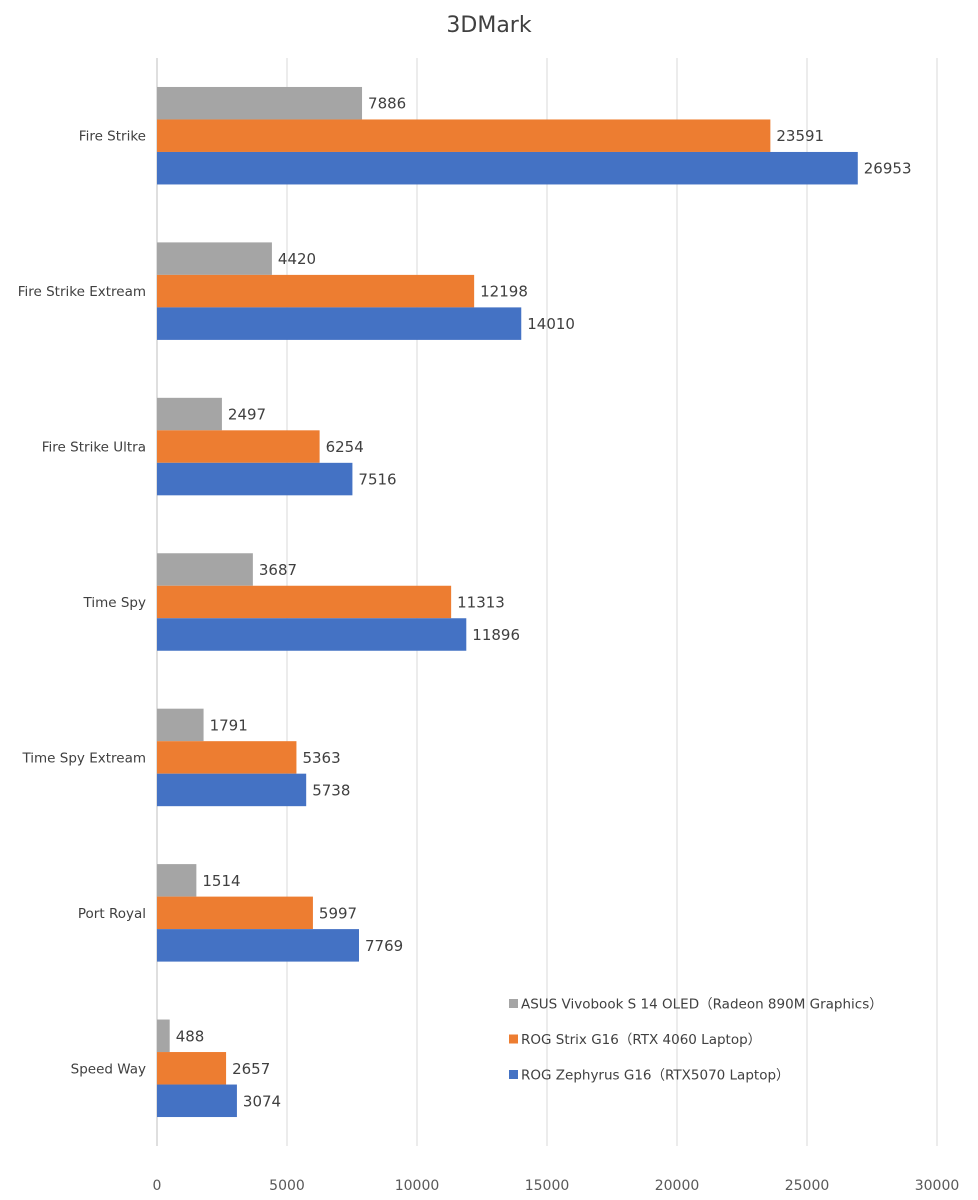 The width and height of the screenshot is (978, 1200). I want to click on data-label: 7886, so click(387, 104).